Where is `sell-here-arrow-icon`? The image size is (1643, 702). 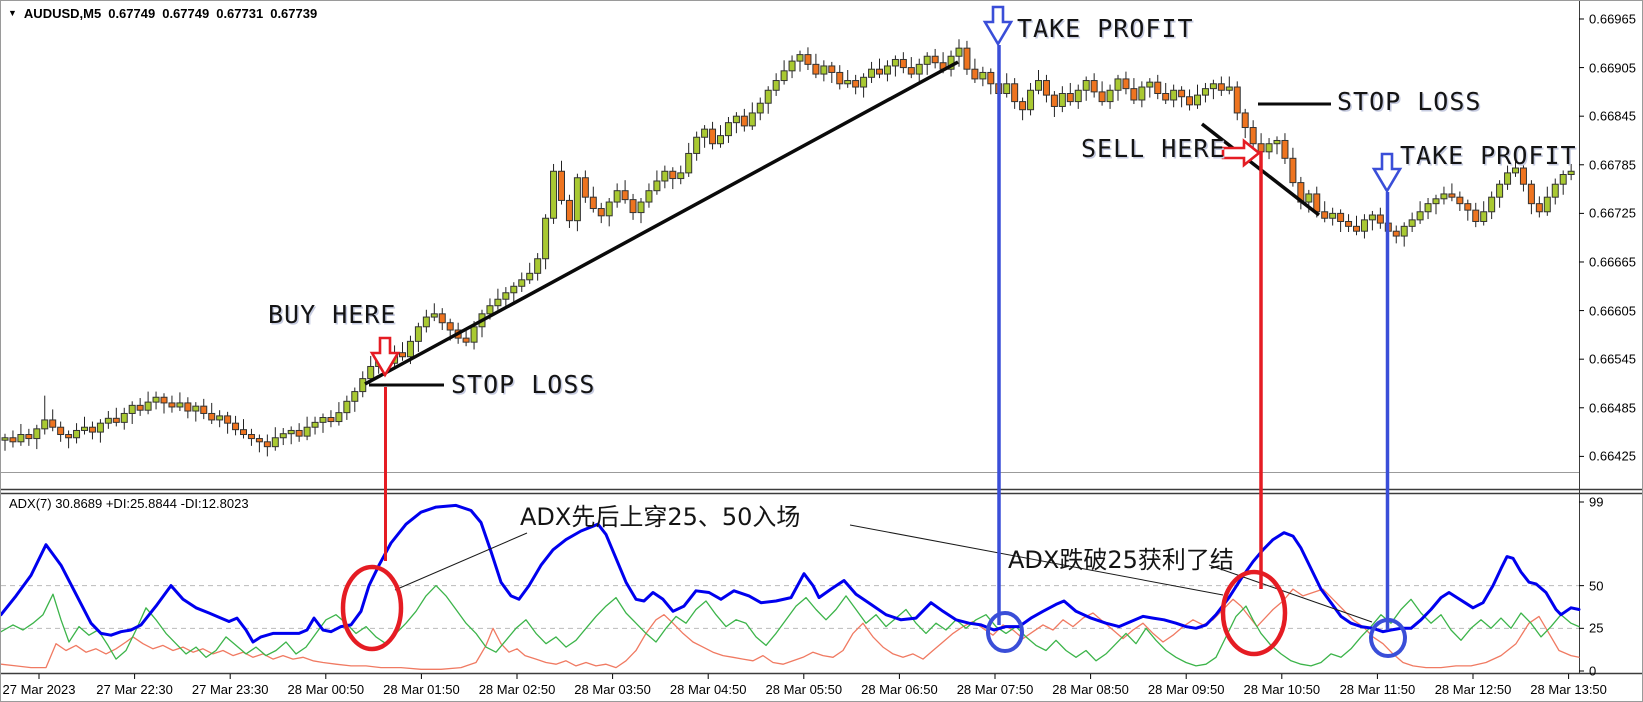 sell-here-arrow-icon is located at coordinates (1241, 153).